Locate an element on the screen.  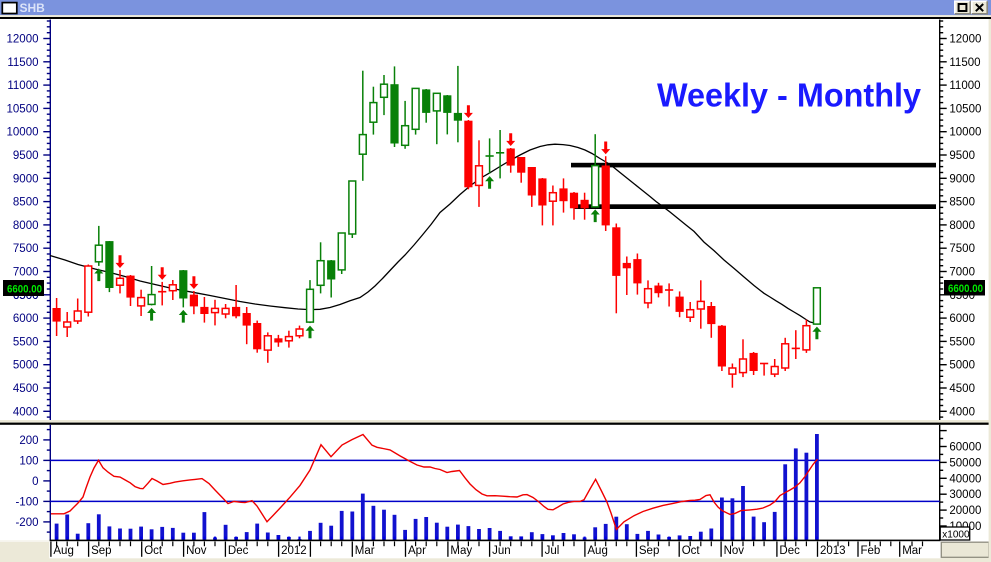
svg-text: 200 is located at coordinates (28, 441).